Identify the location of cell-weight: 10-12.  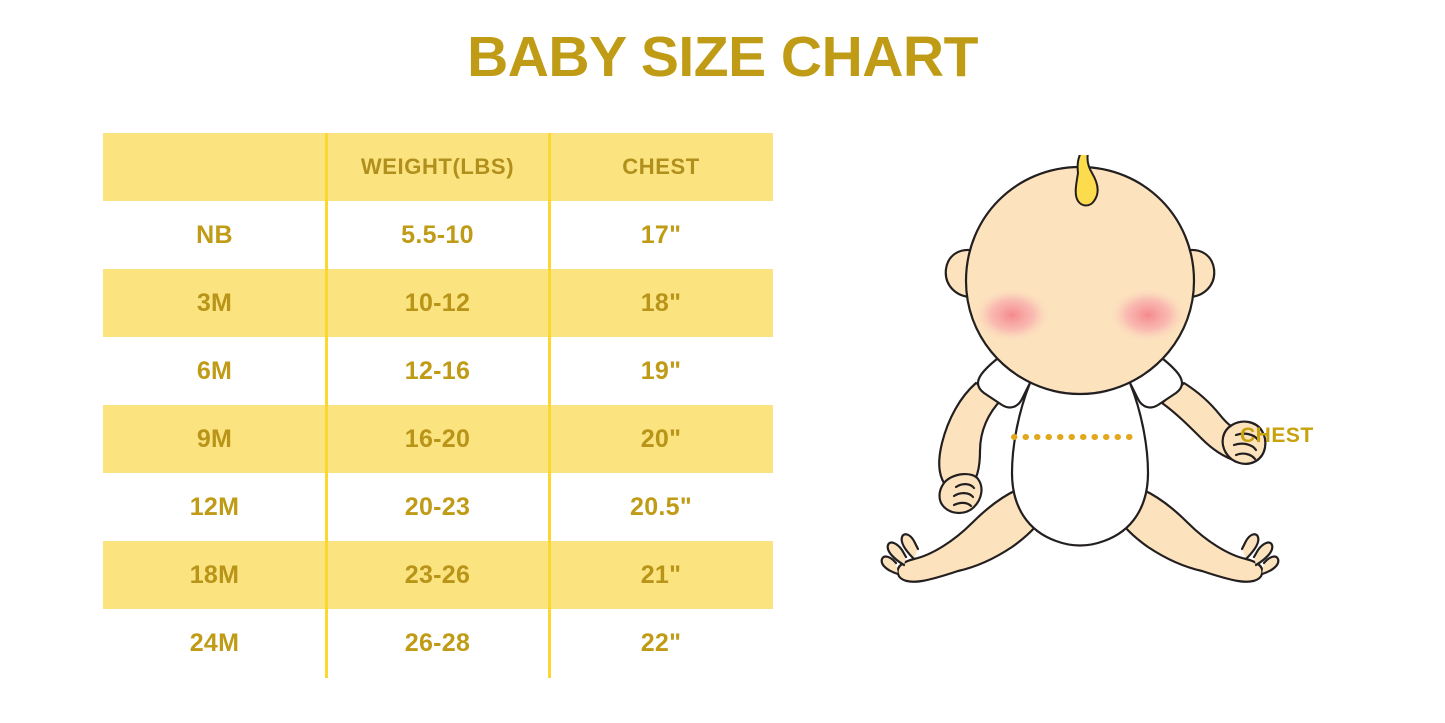
(437, 303).